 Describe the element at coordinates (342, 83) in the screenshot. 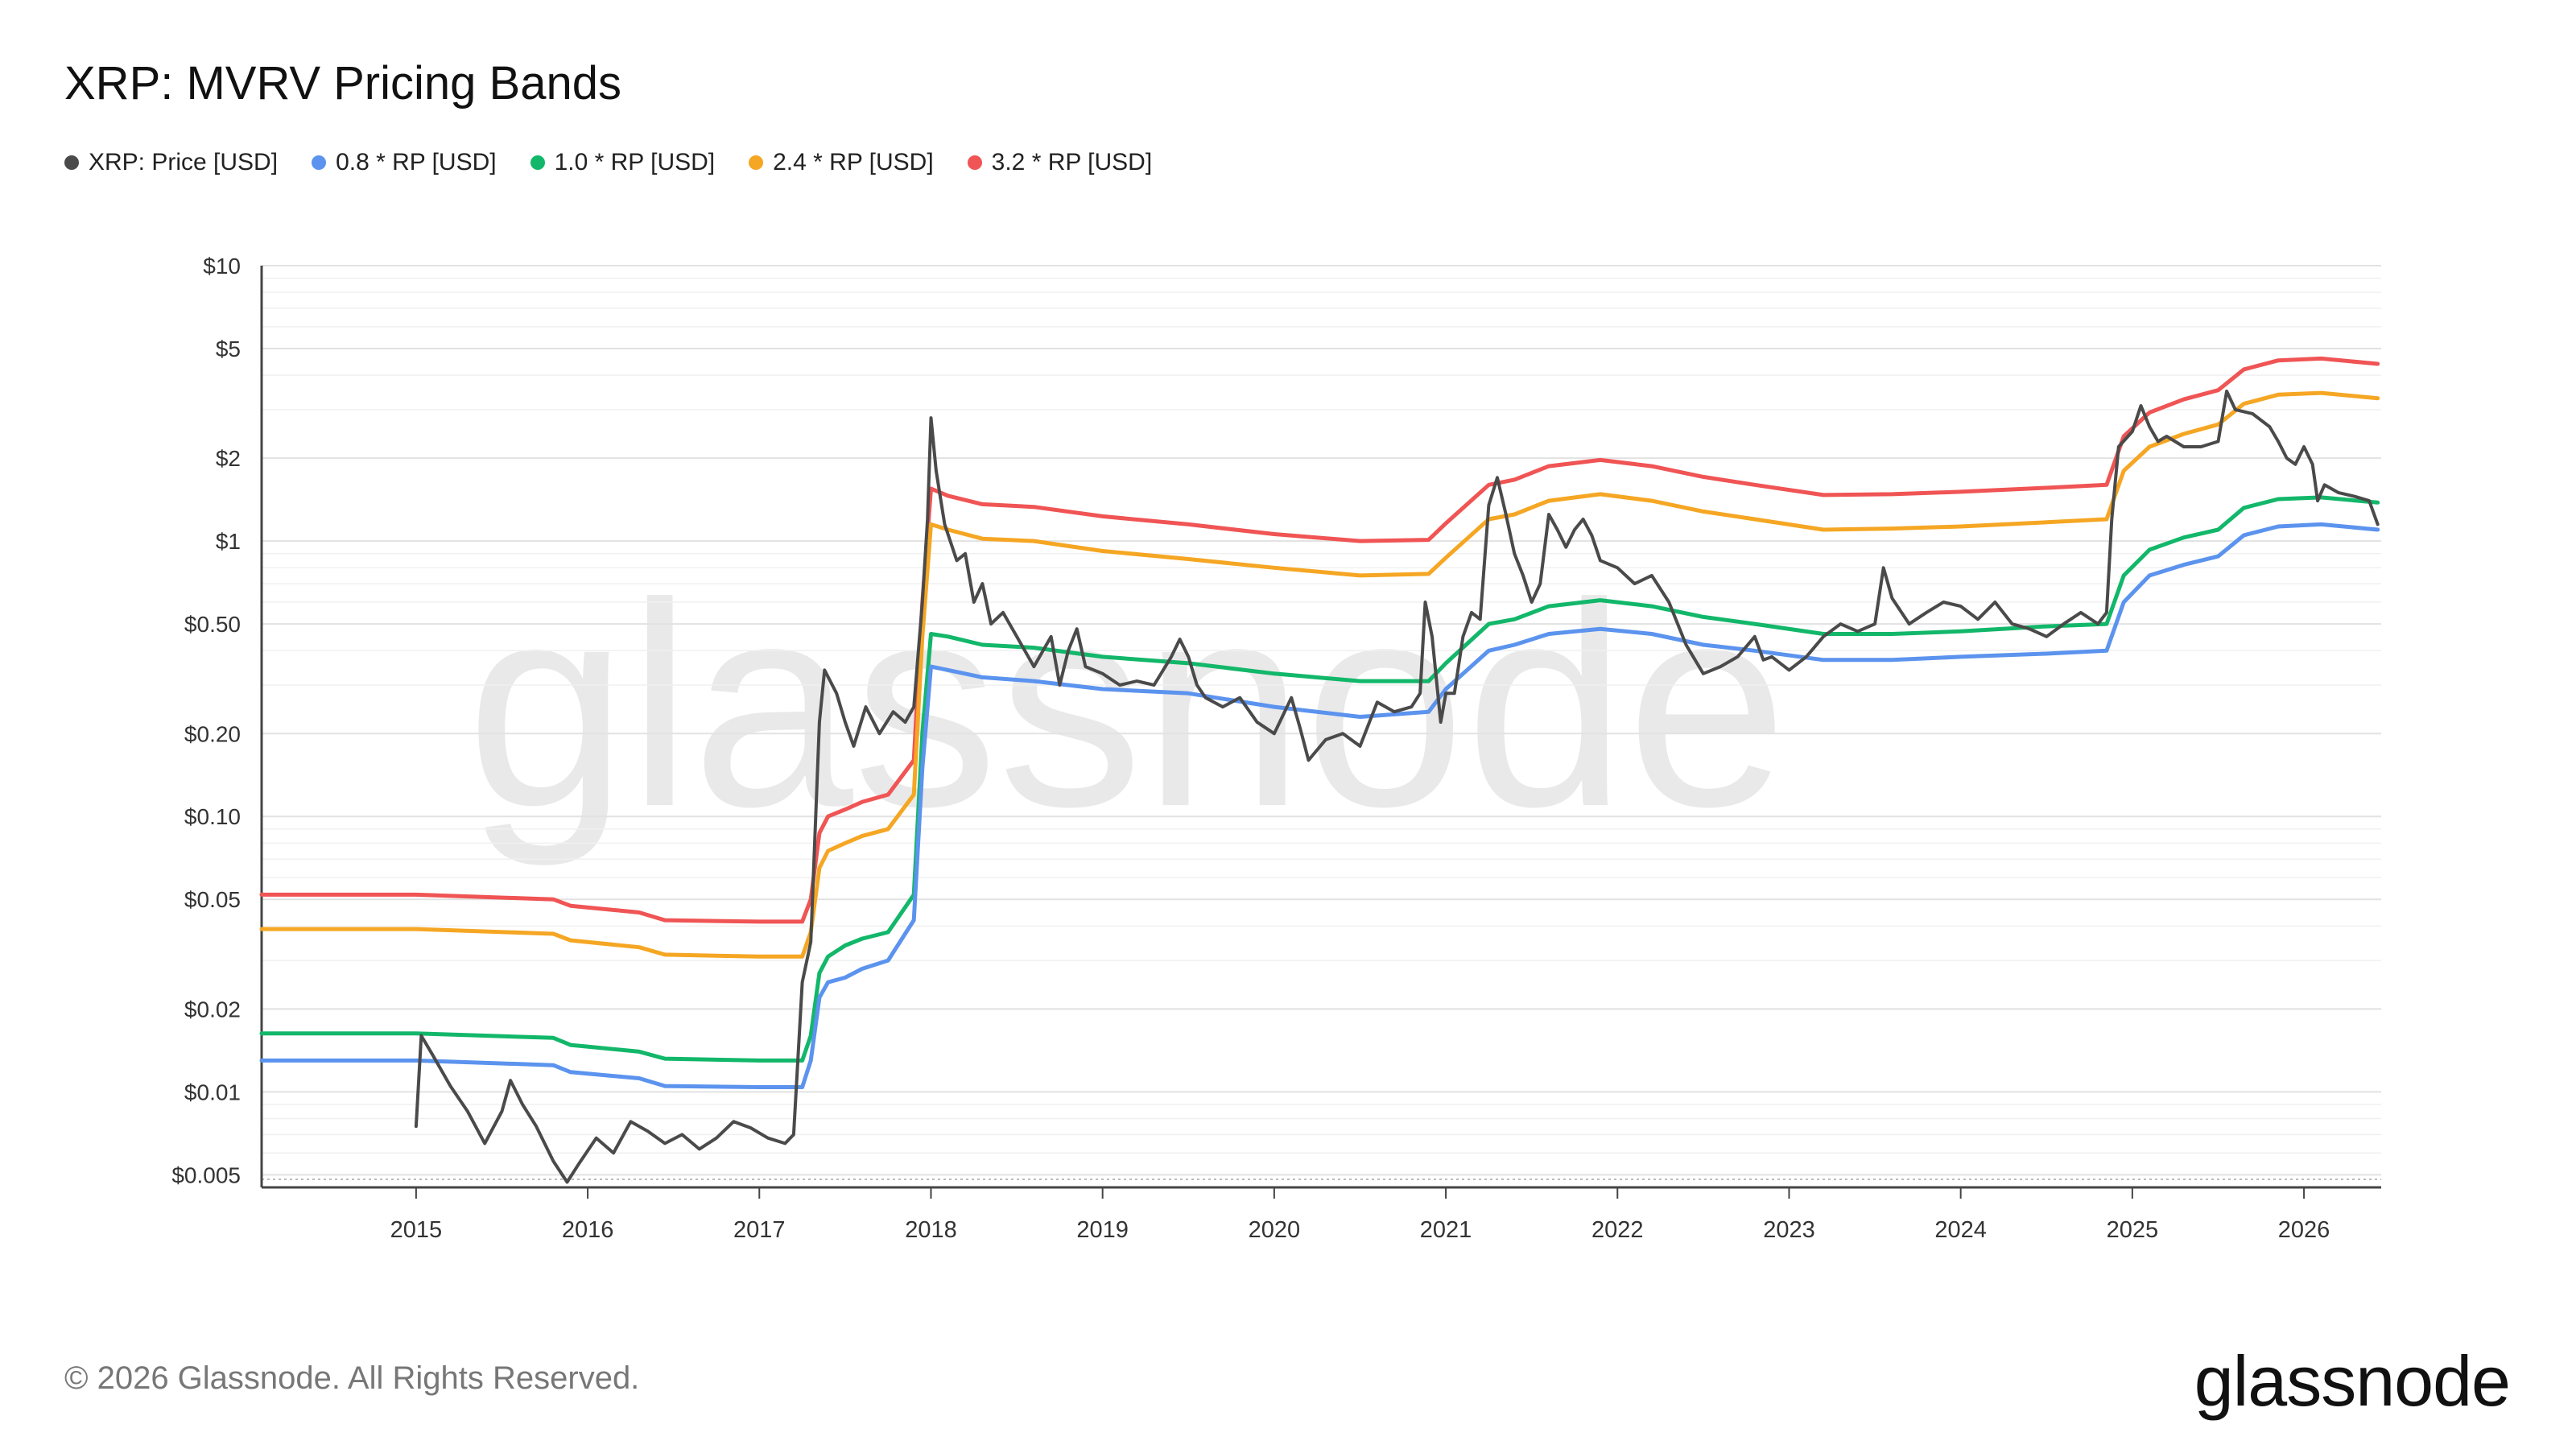

I see `chart-title: XRP: MVRV Pricing Bands` at that location.